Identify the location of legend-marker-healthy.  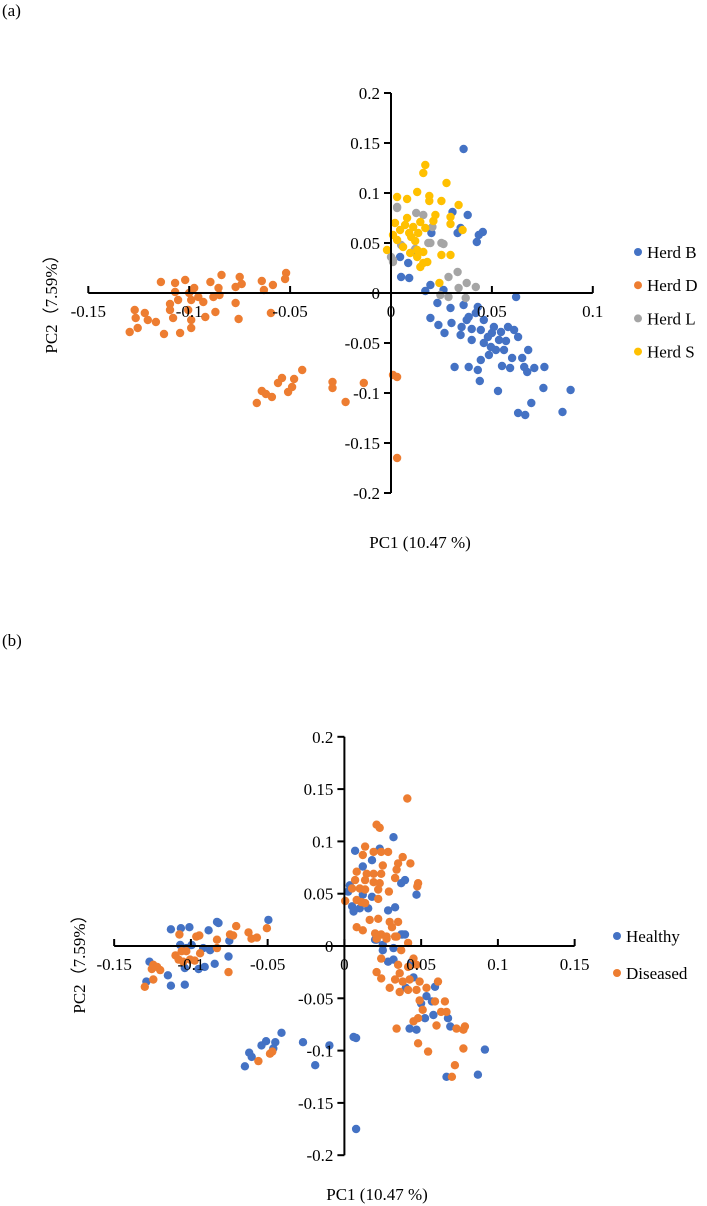
(617, 936).